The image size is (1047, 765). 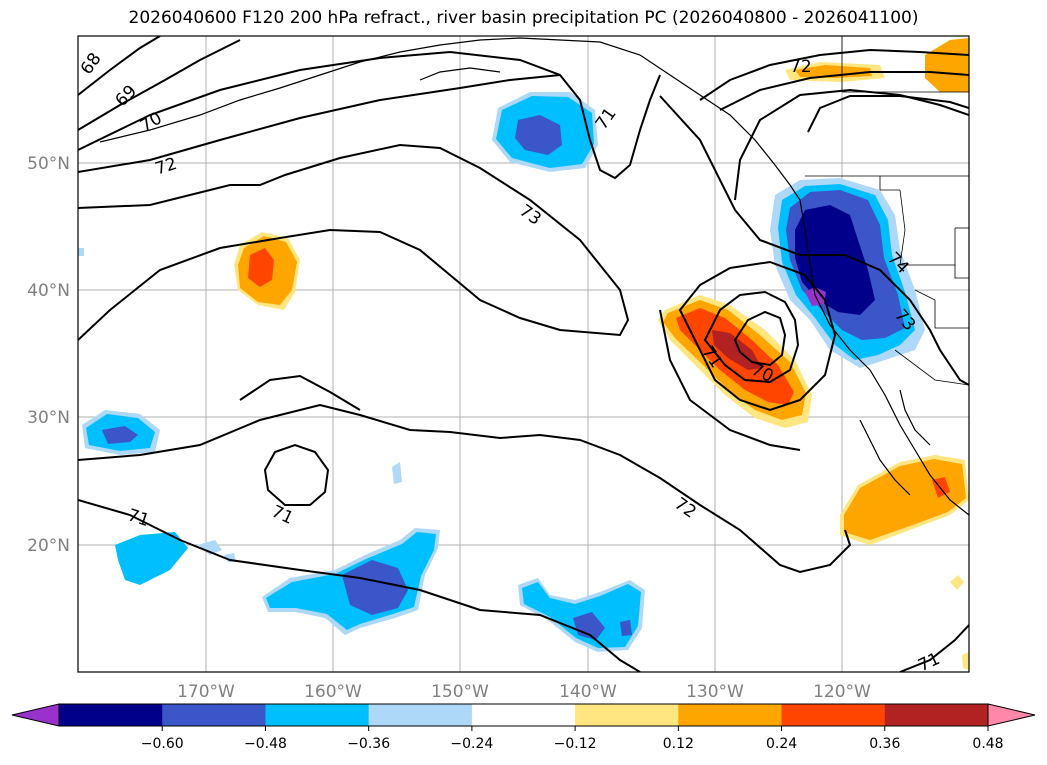 What do you see at coordinates (1011, 715) in the screenshot?
I see `colorbar-extend-right` at bounding box center [1011, 715].